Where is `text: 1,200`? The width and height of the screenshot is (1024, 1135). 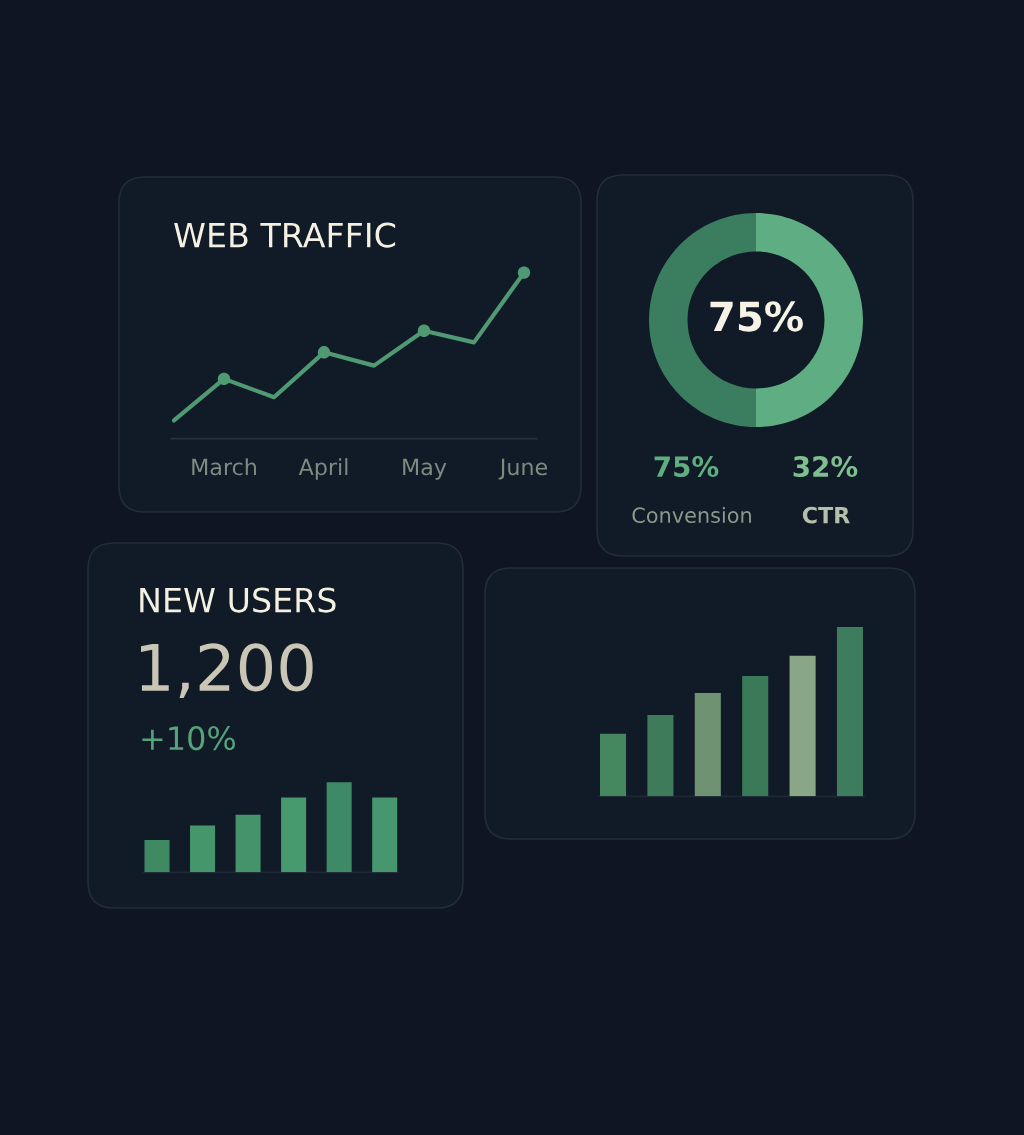
text: 1,200 is located at coordinates (227, 671).